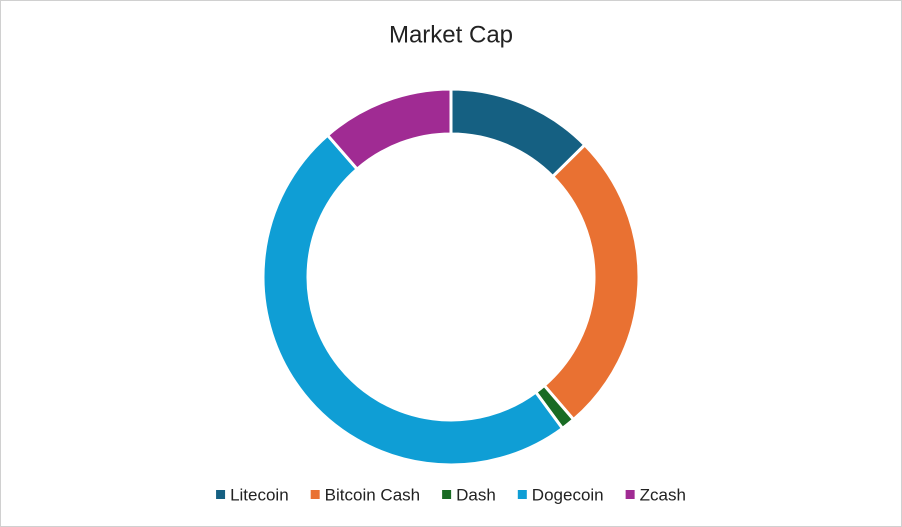  I want to click on legend-label: Litecoin, so click(259, 494).